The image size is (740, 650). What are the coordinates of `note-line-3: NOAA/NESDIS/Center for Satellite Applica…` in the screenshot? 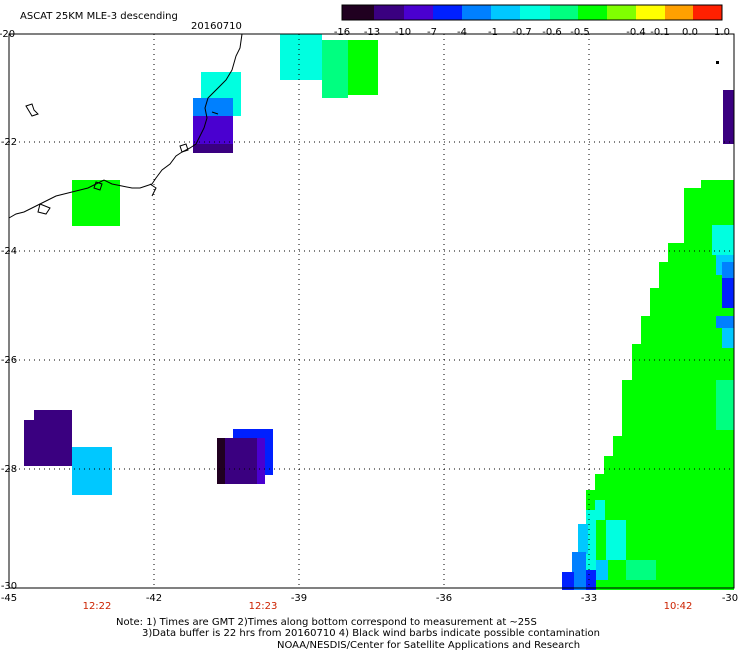 It's located at (428, 645).